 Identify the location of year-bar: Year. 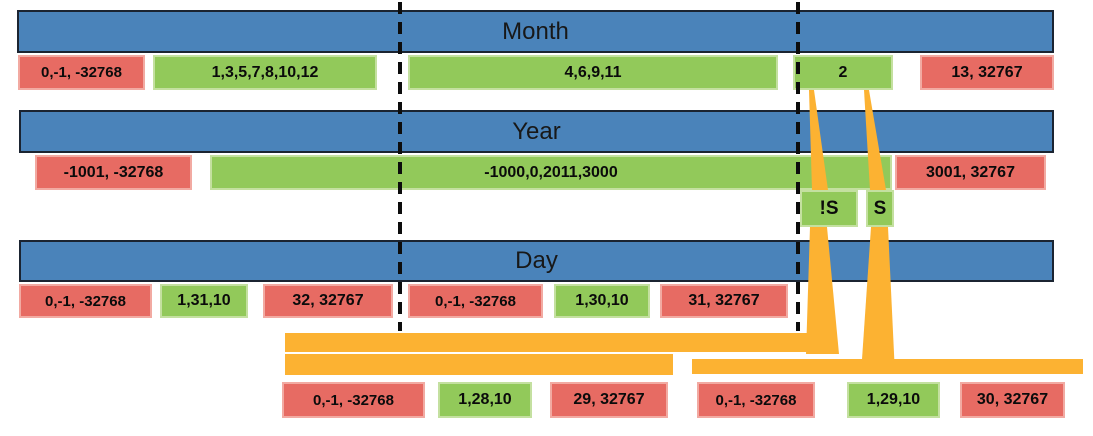
(536, 131).